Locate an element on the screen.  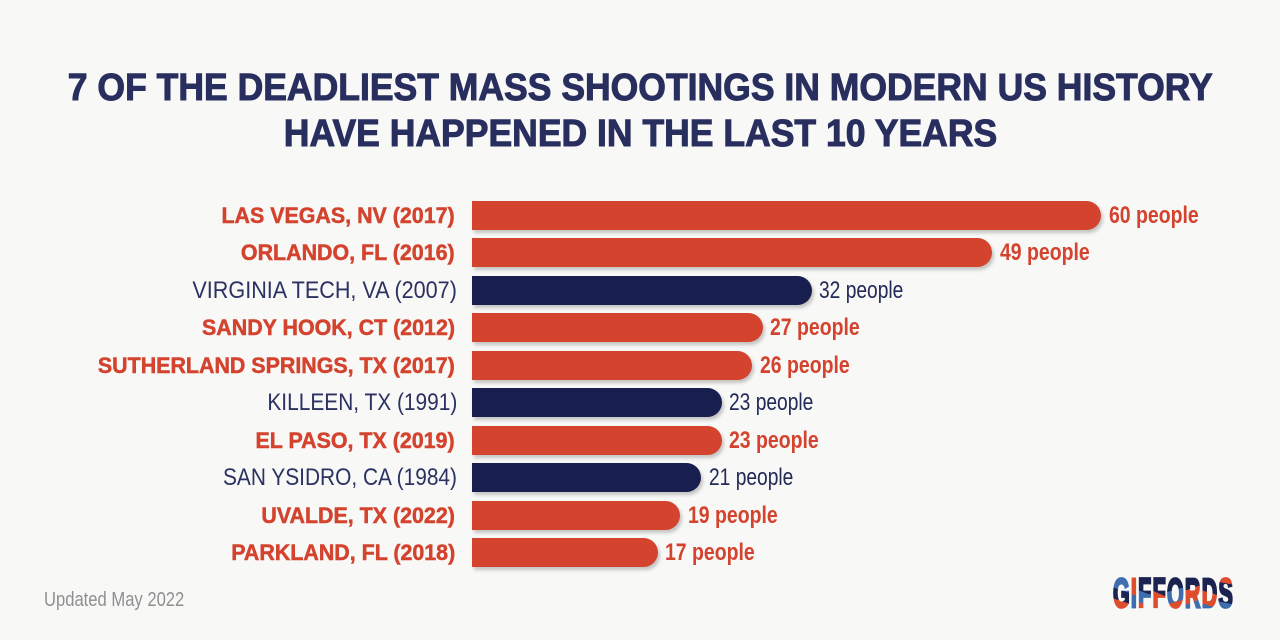
svg-text: O is located at coordinates (1175, 592).